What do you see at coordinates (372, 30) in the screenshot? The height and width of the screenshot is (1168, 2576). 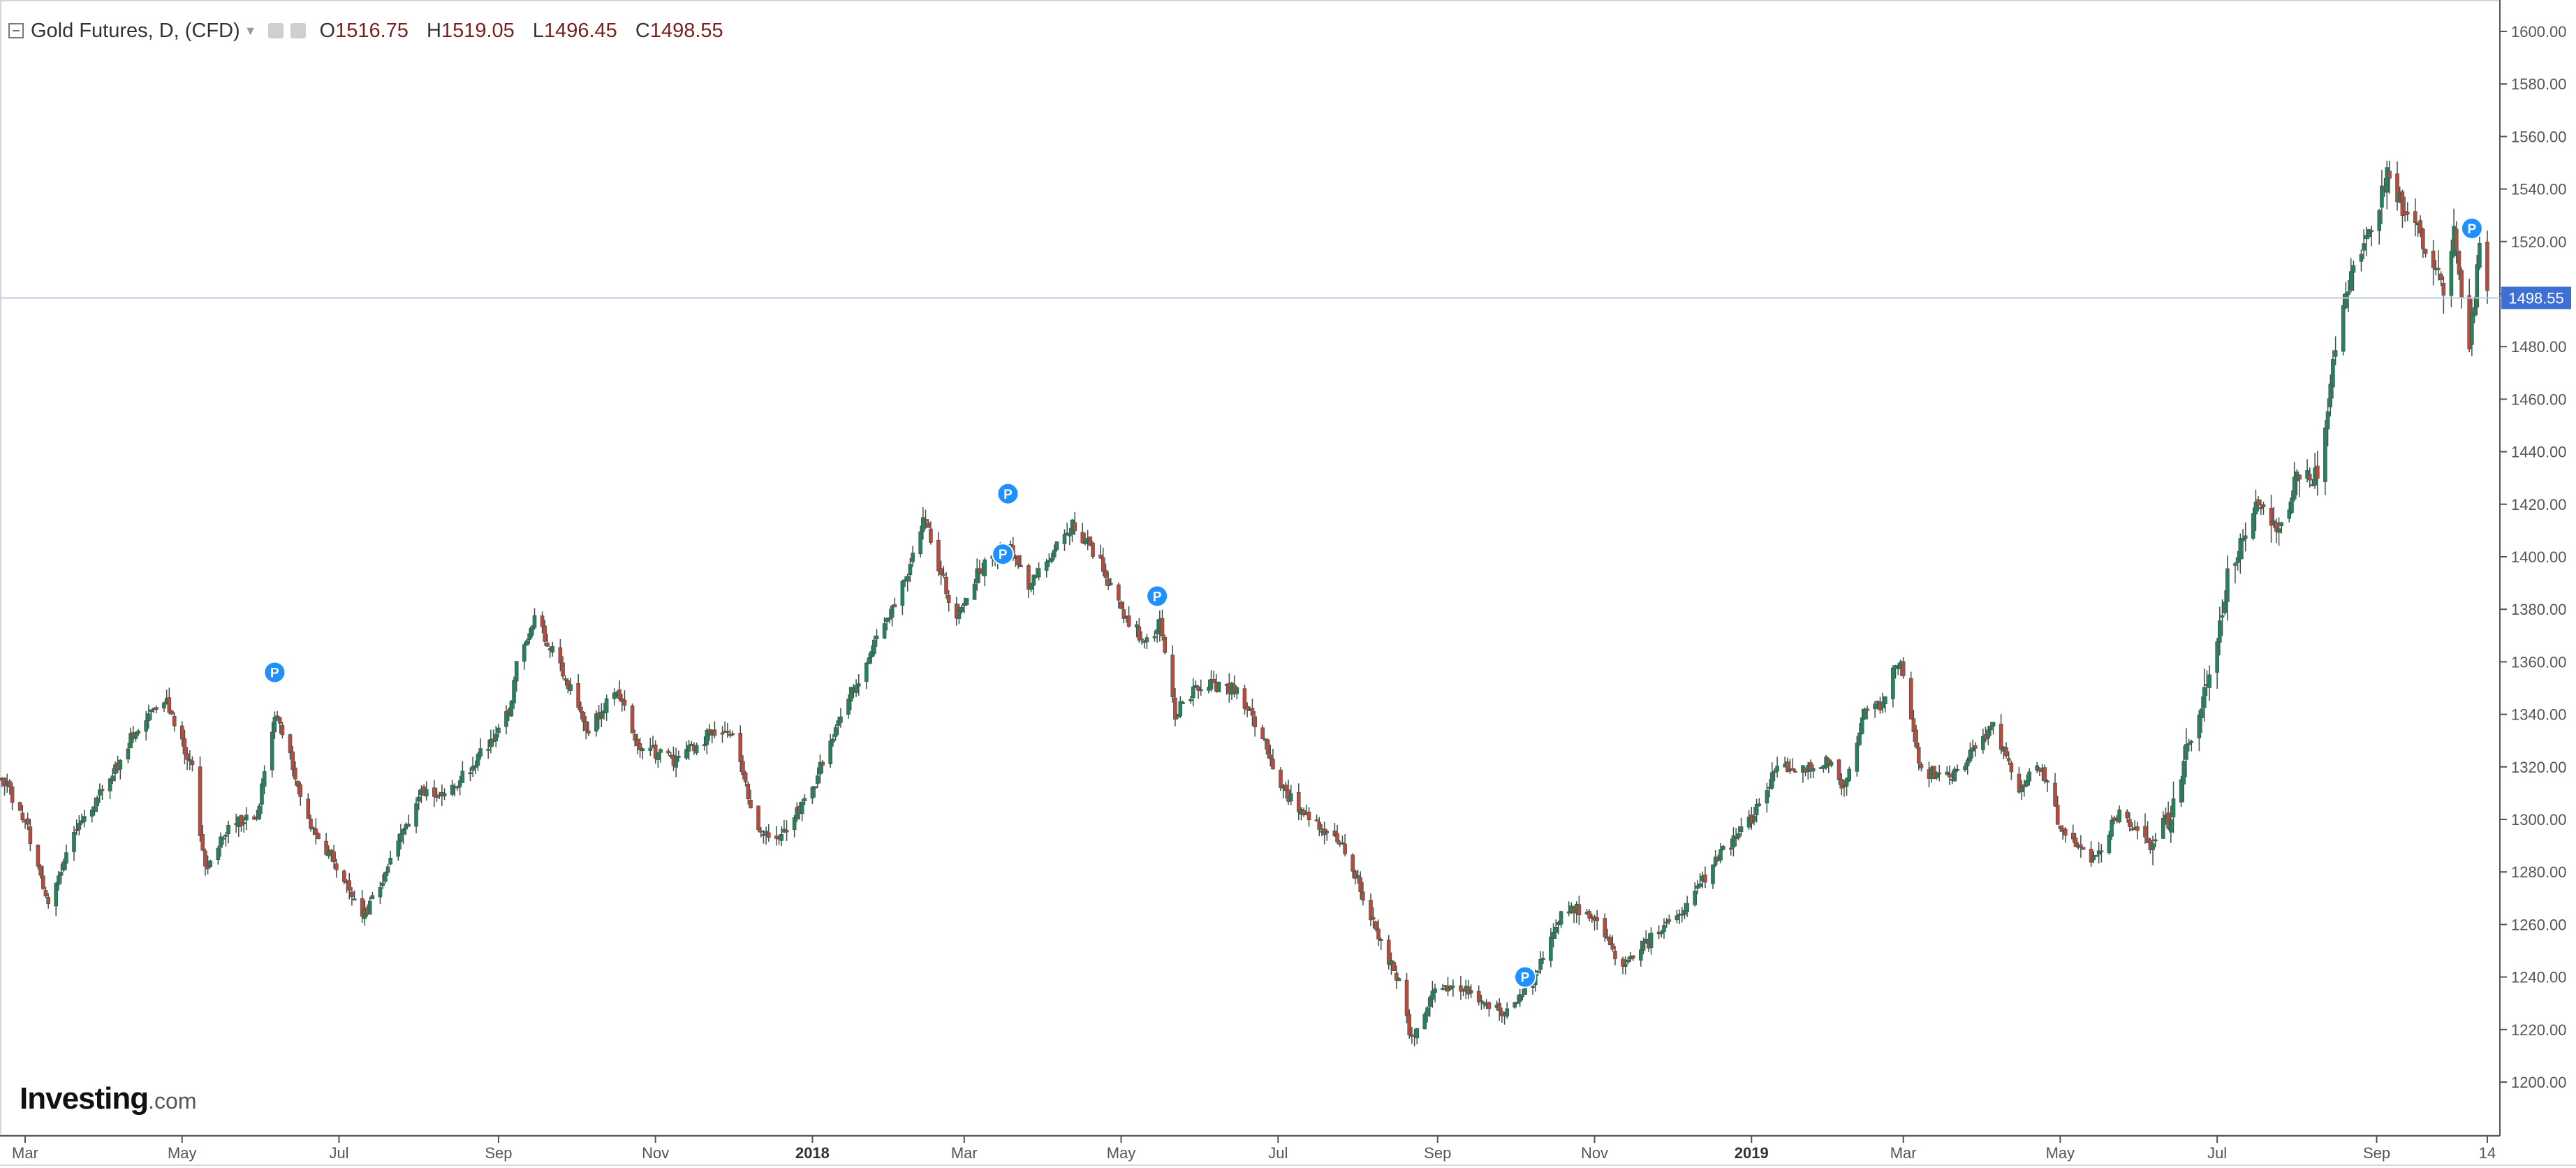 I see `open-value: 1516.75` at bounding box center [372, 30].